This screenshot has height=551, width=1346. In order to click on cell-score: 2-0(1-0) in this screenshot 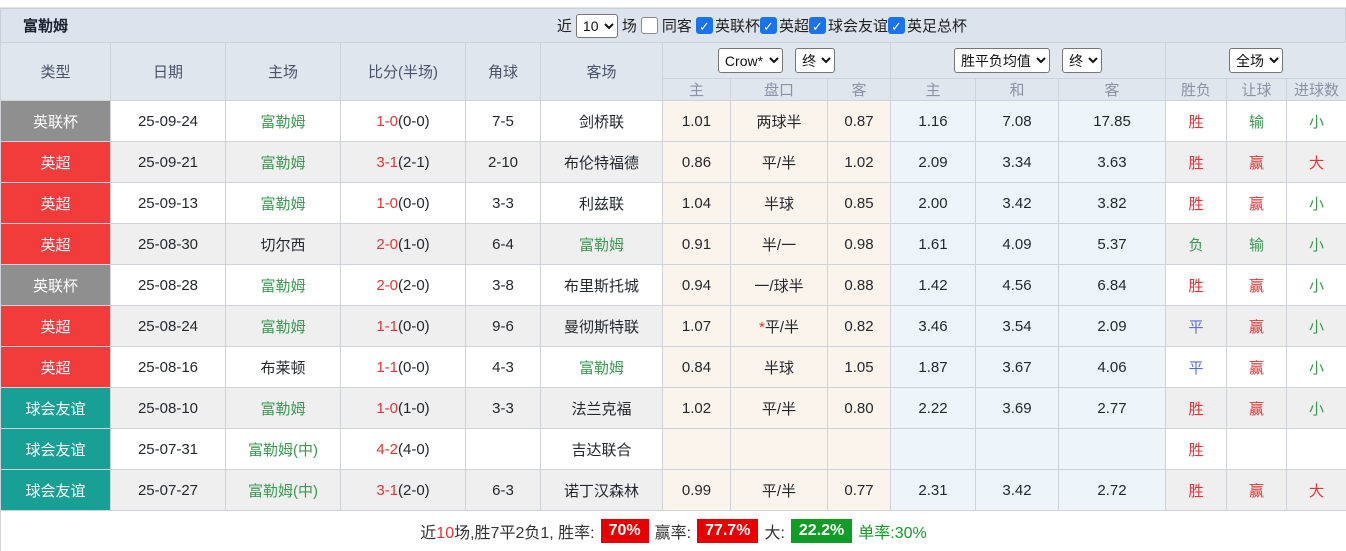, I will do `click(403, 244)`.